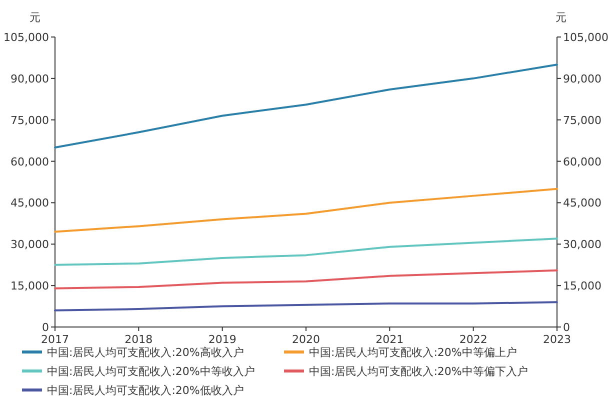 The width and height of the screenshot is (611, 408). I want to click on x-tick-label: 2023, so click(557, 339).